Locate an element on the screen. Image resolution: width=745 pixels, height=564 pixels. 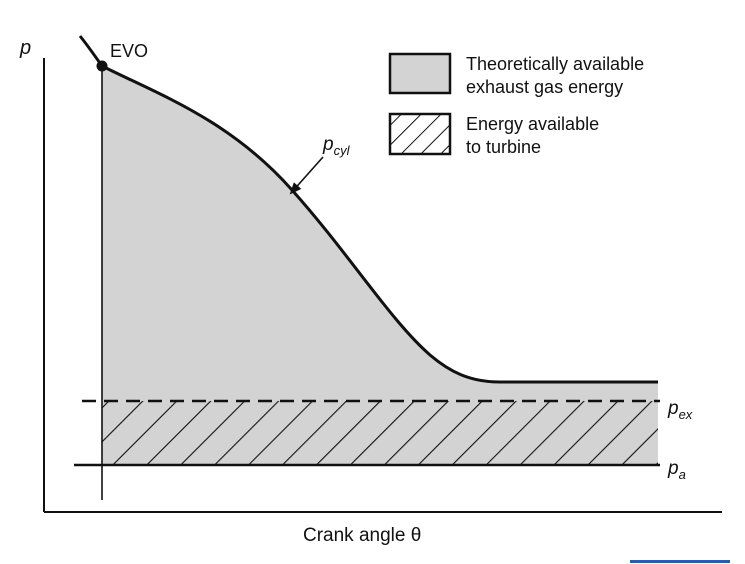
legend-swatch-hatched is located at coordinates (420, 134).